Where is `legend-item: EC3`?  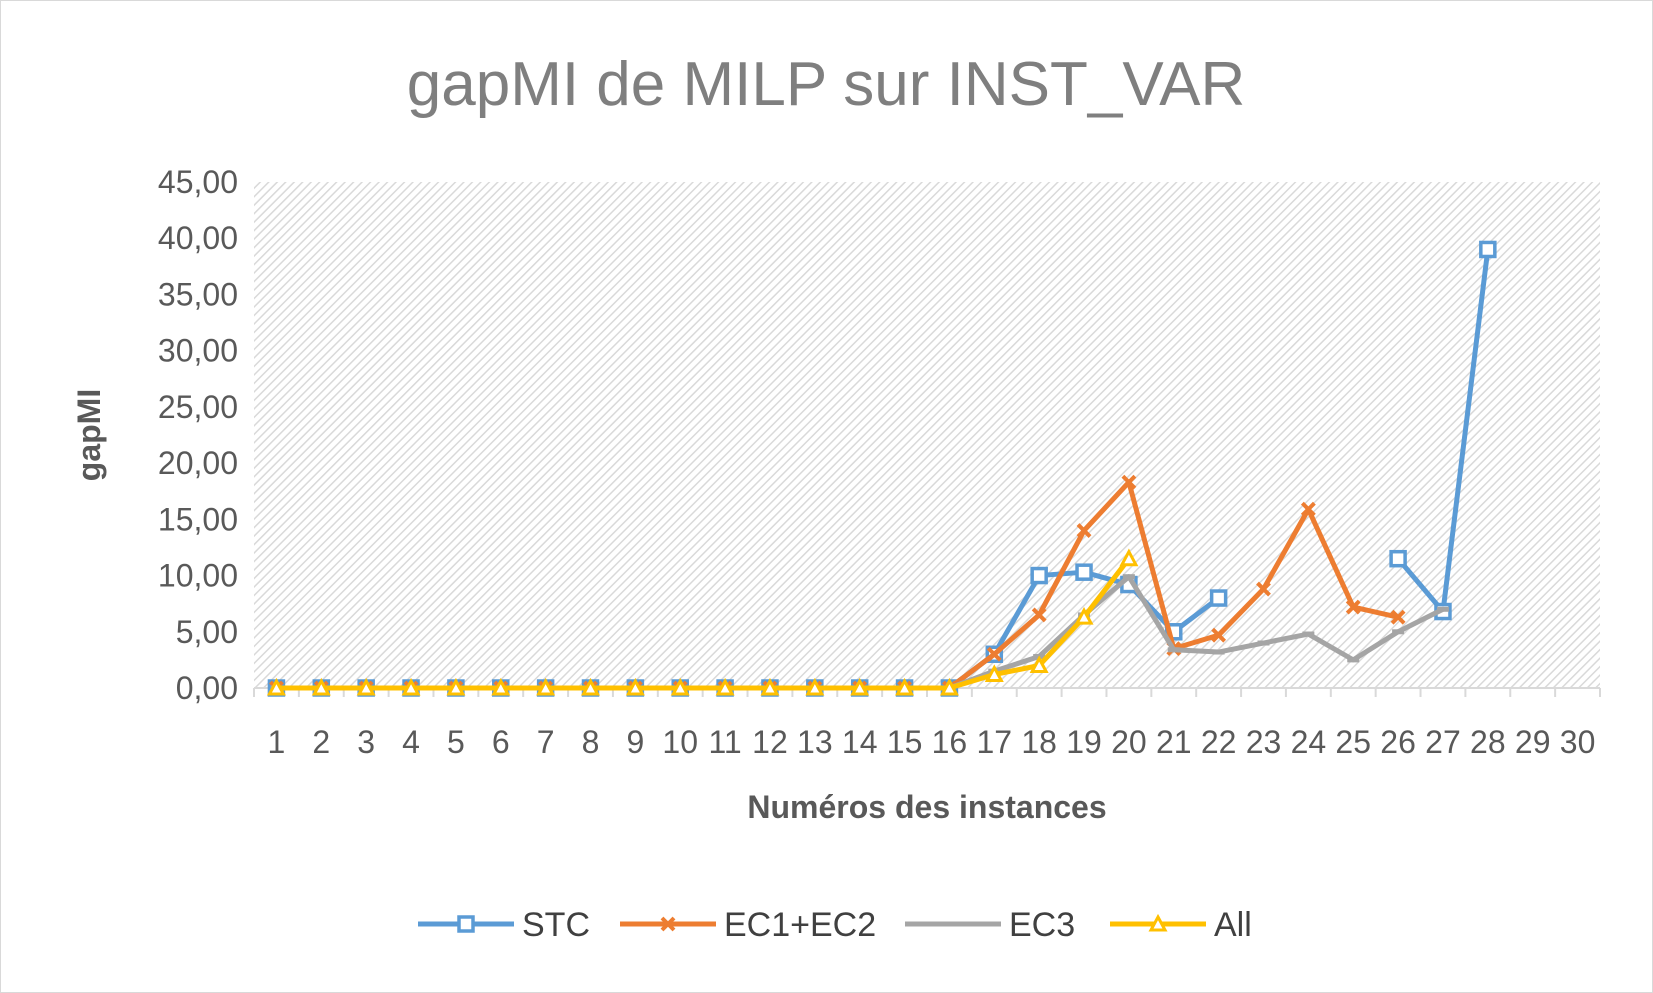 legend-item: EC3 is located at coordinates (990, 925).